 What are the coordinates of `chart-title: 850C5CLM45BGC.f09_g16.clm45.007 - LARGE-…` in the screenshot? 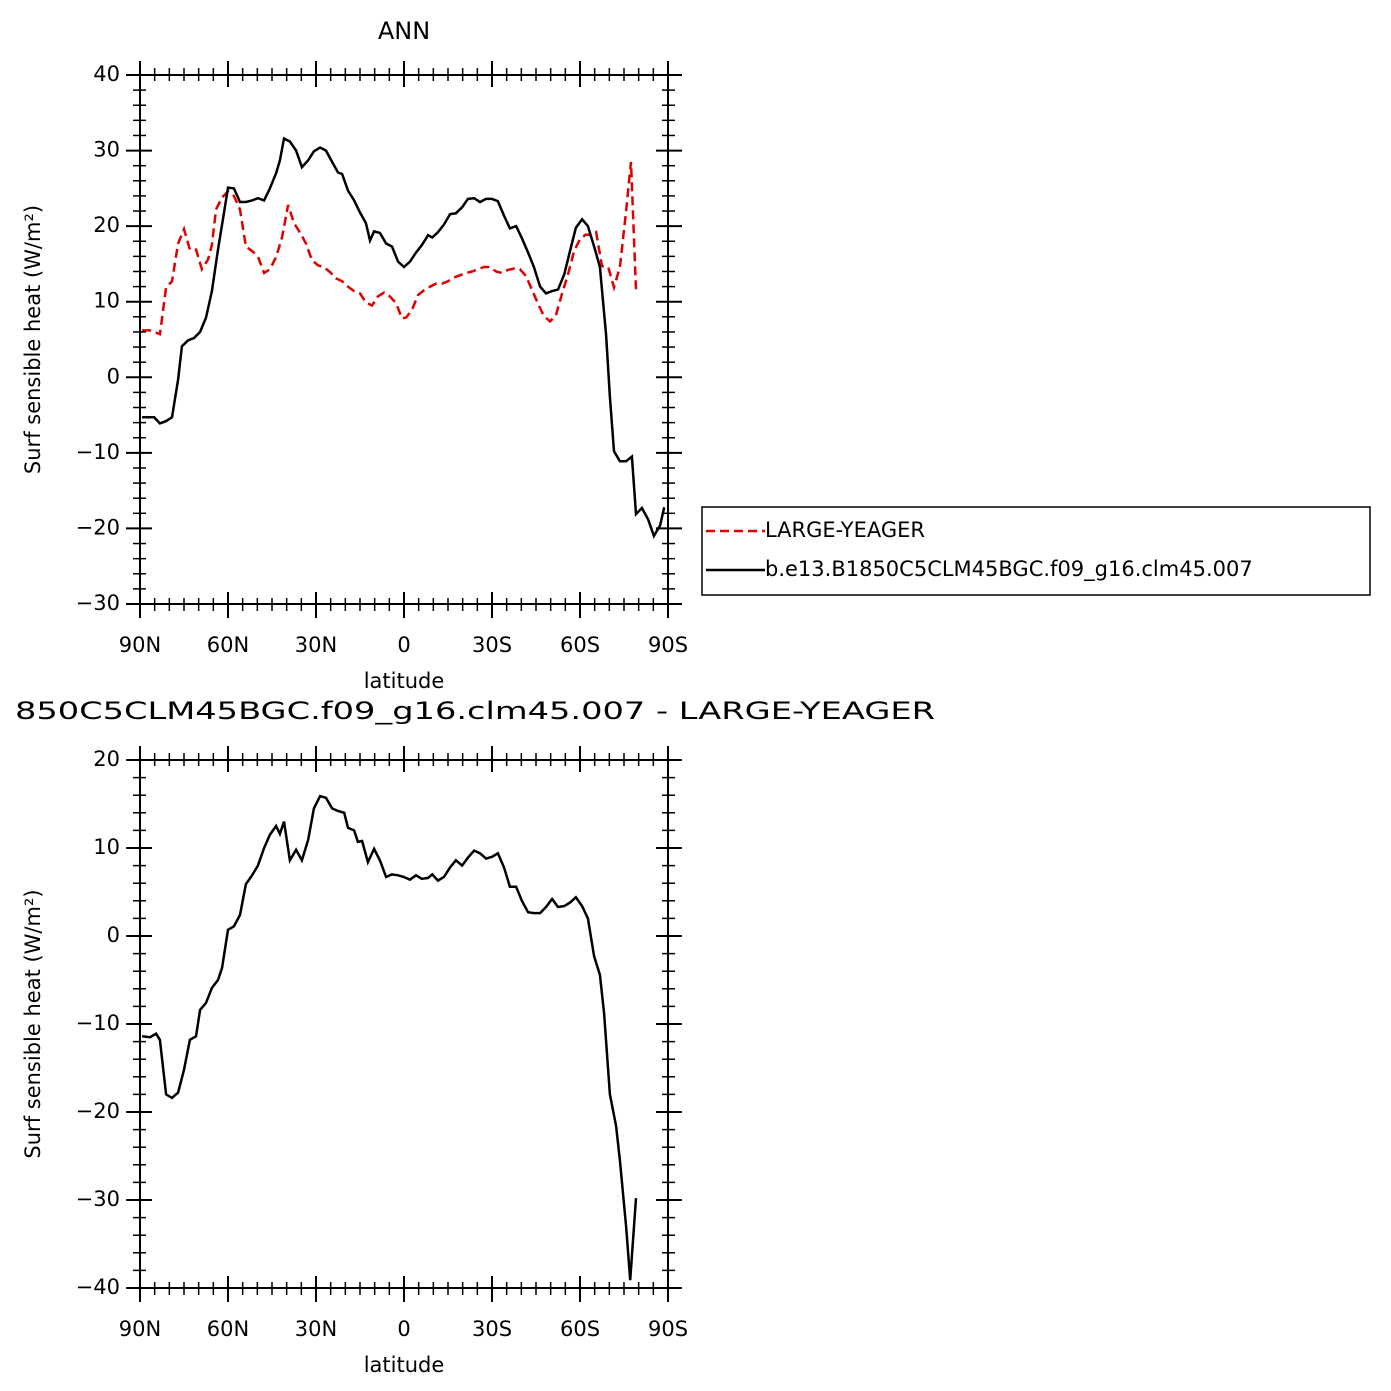 It's located at (475, 711).